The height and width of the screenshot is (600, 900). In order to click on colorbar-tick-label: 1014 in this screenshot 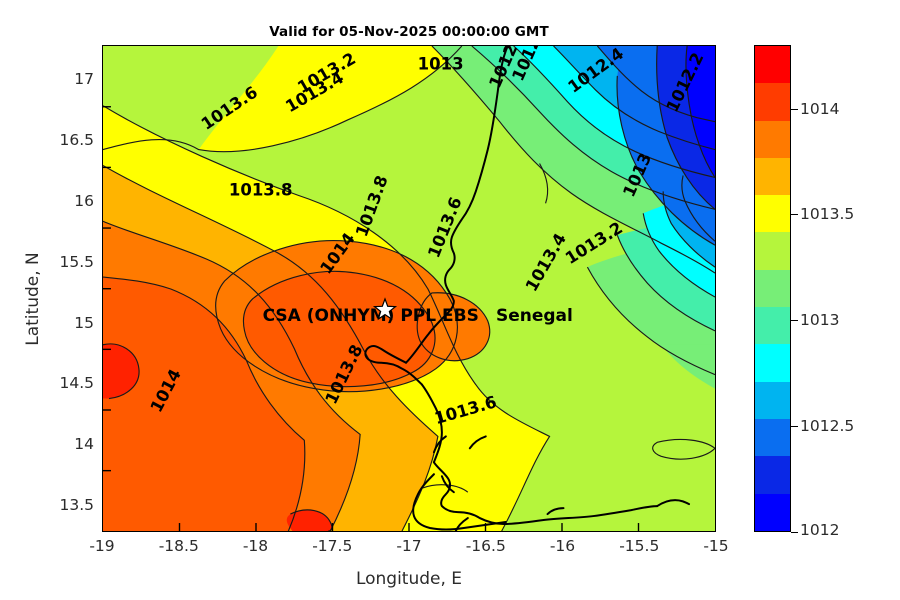, I will do `click(820, 108)`.